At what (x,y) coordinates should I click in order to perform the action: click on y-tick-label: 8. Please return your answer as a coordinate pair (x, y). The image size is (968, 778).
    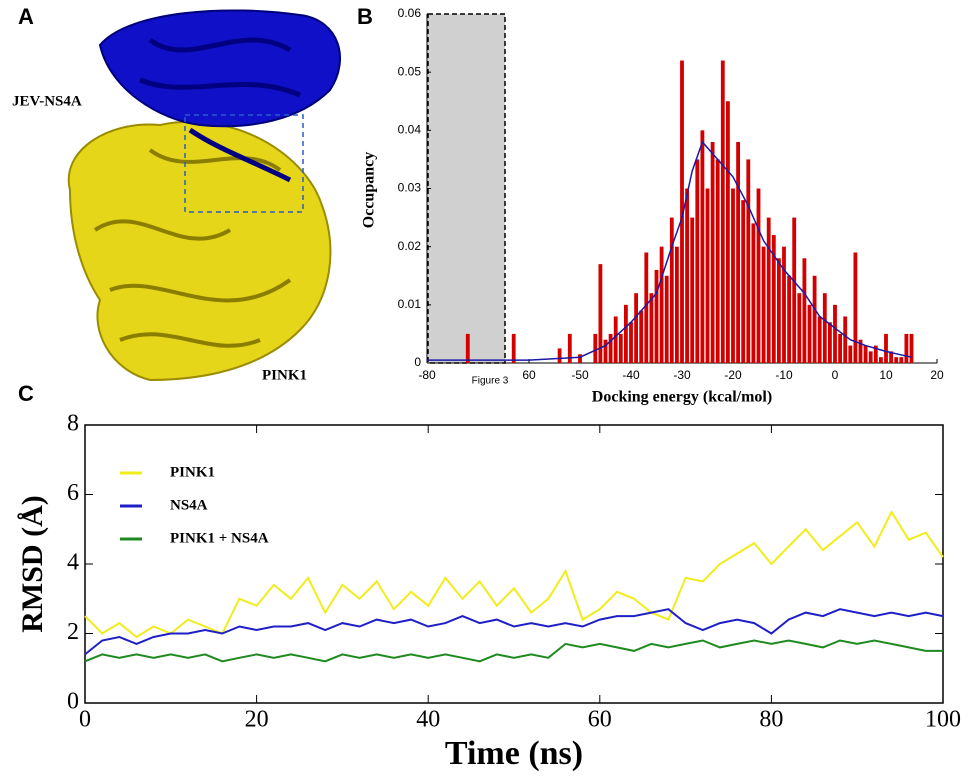
    Looking at the image, I should click on (73, 424).